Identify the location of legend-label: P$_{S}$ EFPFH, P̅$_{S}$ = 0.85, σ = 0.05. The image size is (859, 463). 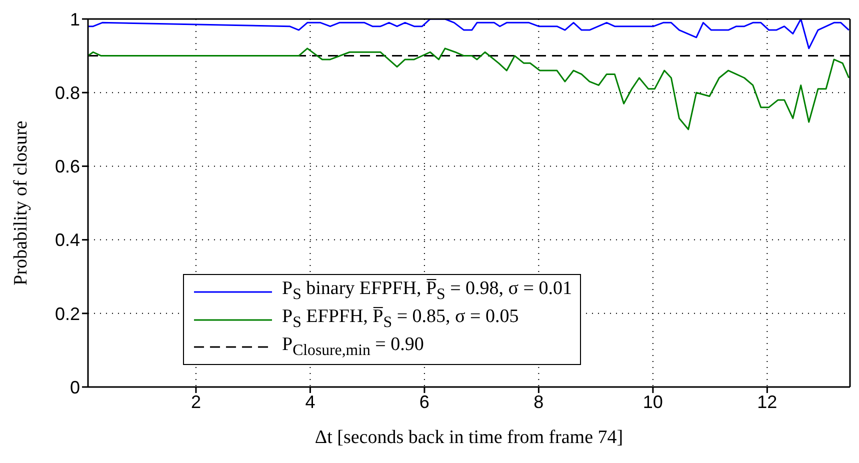
(400, 319).